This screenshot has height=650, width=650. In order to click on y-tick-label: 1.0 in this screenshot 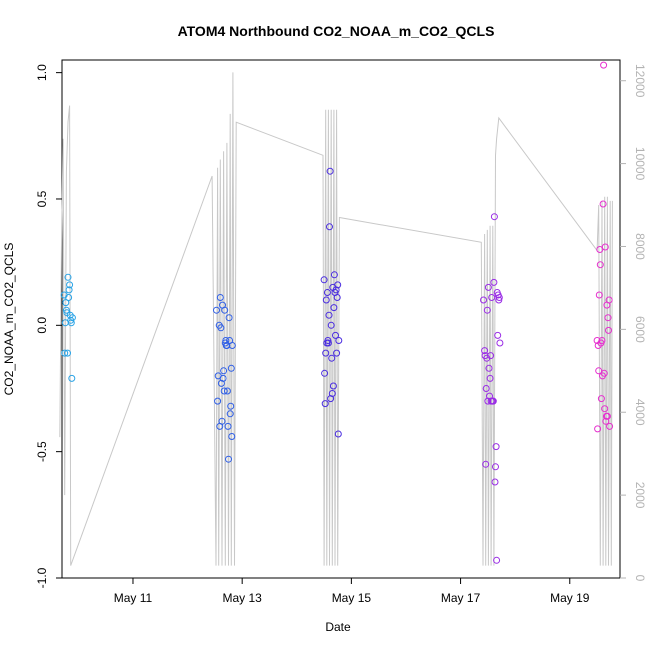, I will do `click(42, 72)`.